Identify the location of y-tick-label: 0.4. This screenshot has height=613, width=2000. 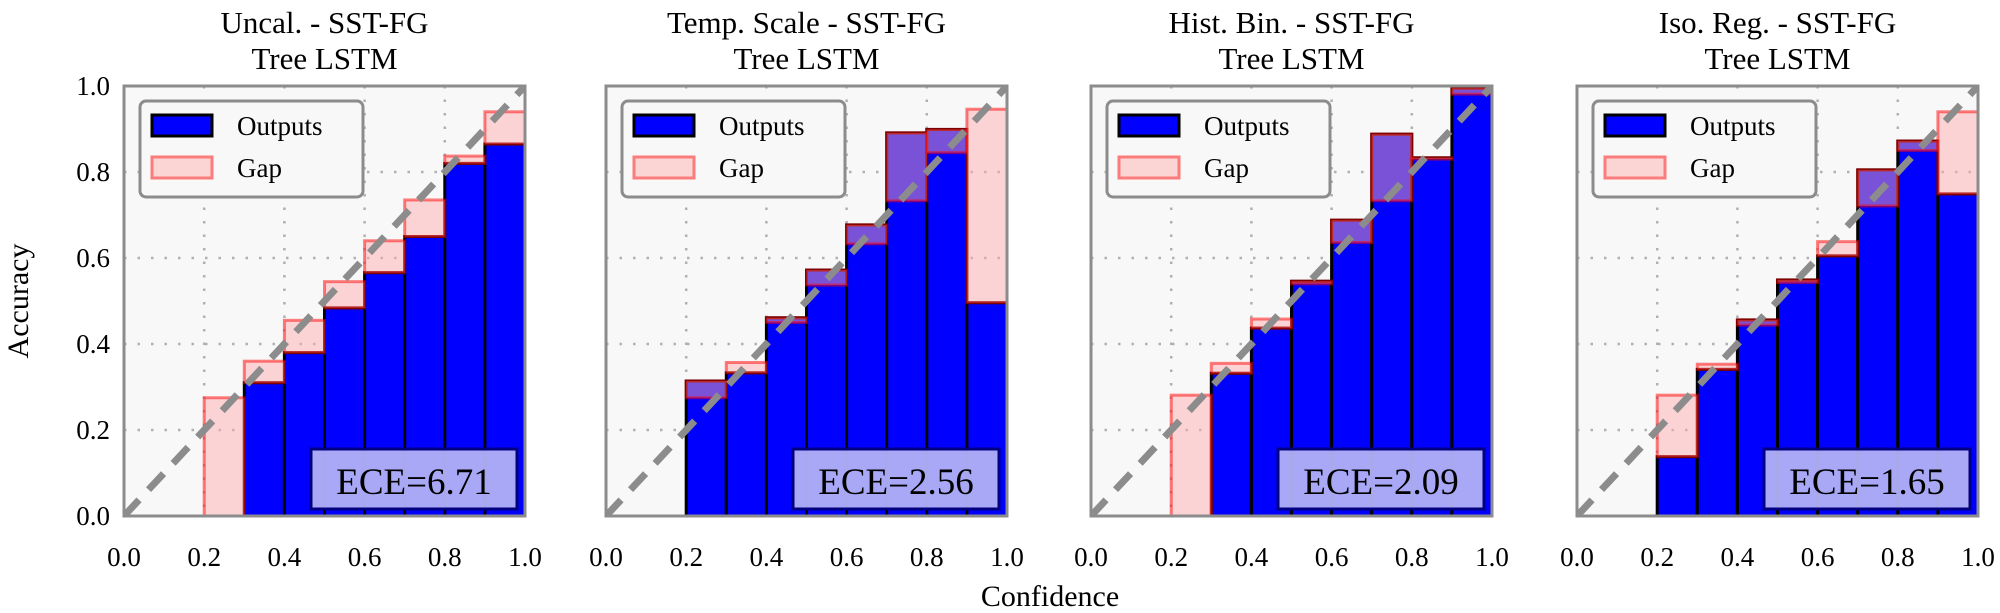
(93, 344).